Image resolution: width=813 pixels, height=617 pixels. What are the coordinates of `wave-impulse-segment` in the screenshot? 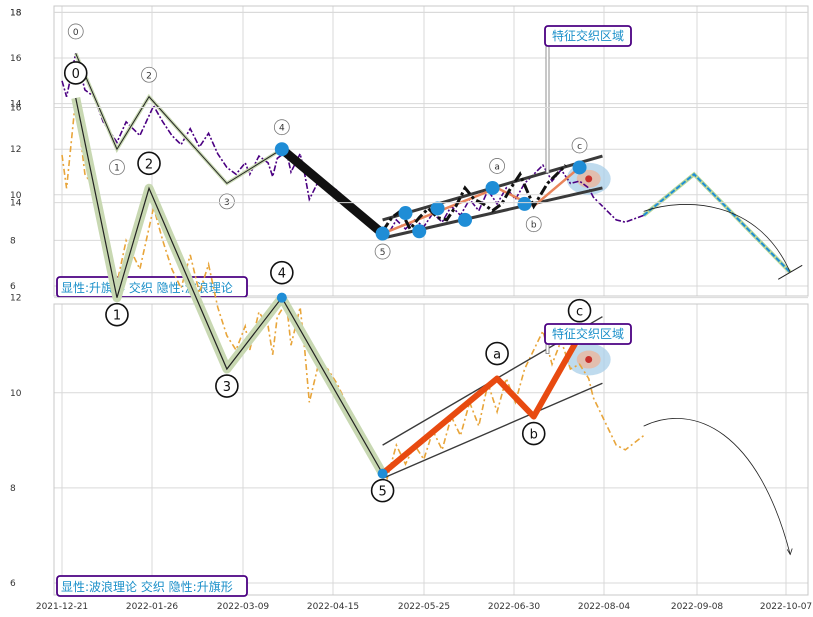 It's located at (332, 191).